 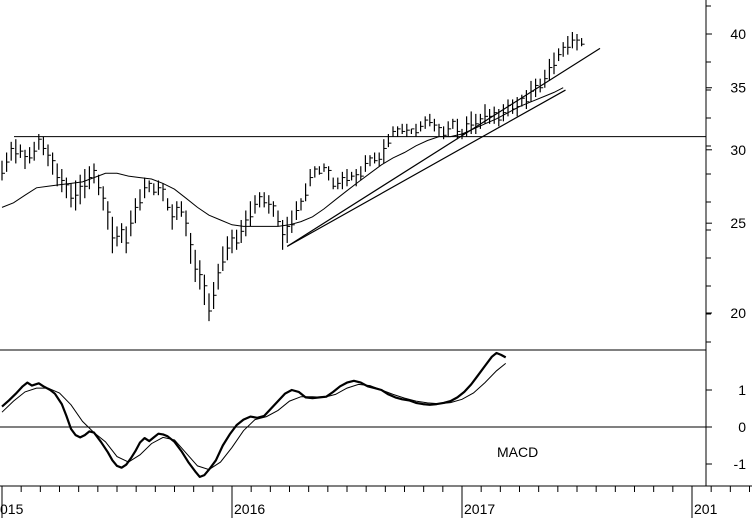 What do you see at coordinates (706, 509) in the screenshot?
I see `x-tick-label: 201` at bounding box center [706, 509].